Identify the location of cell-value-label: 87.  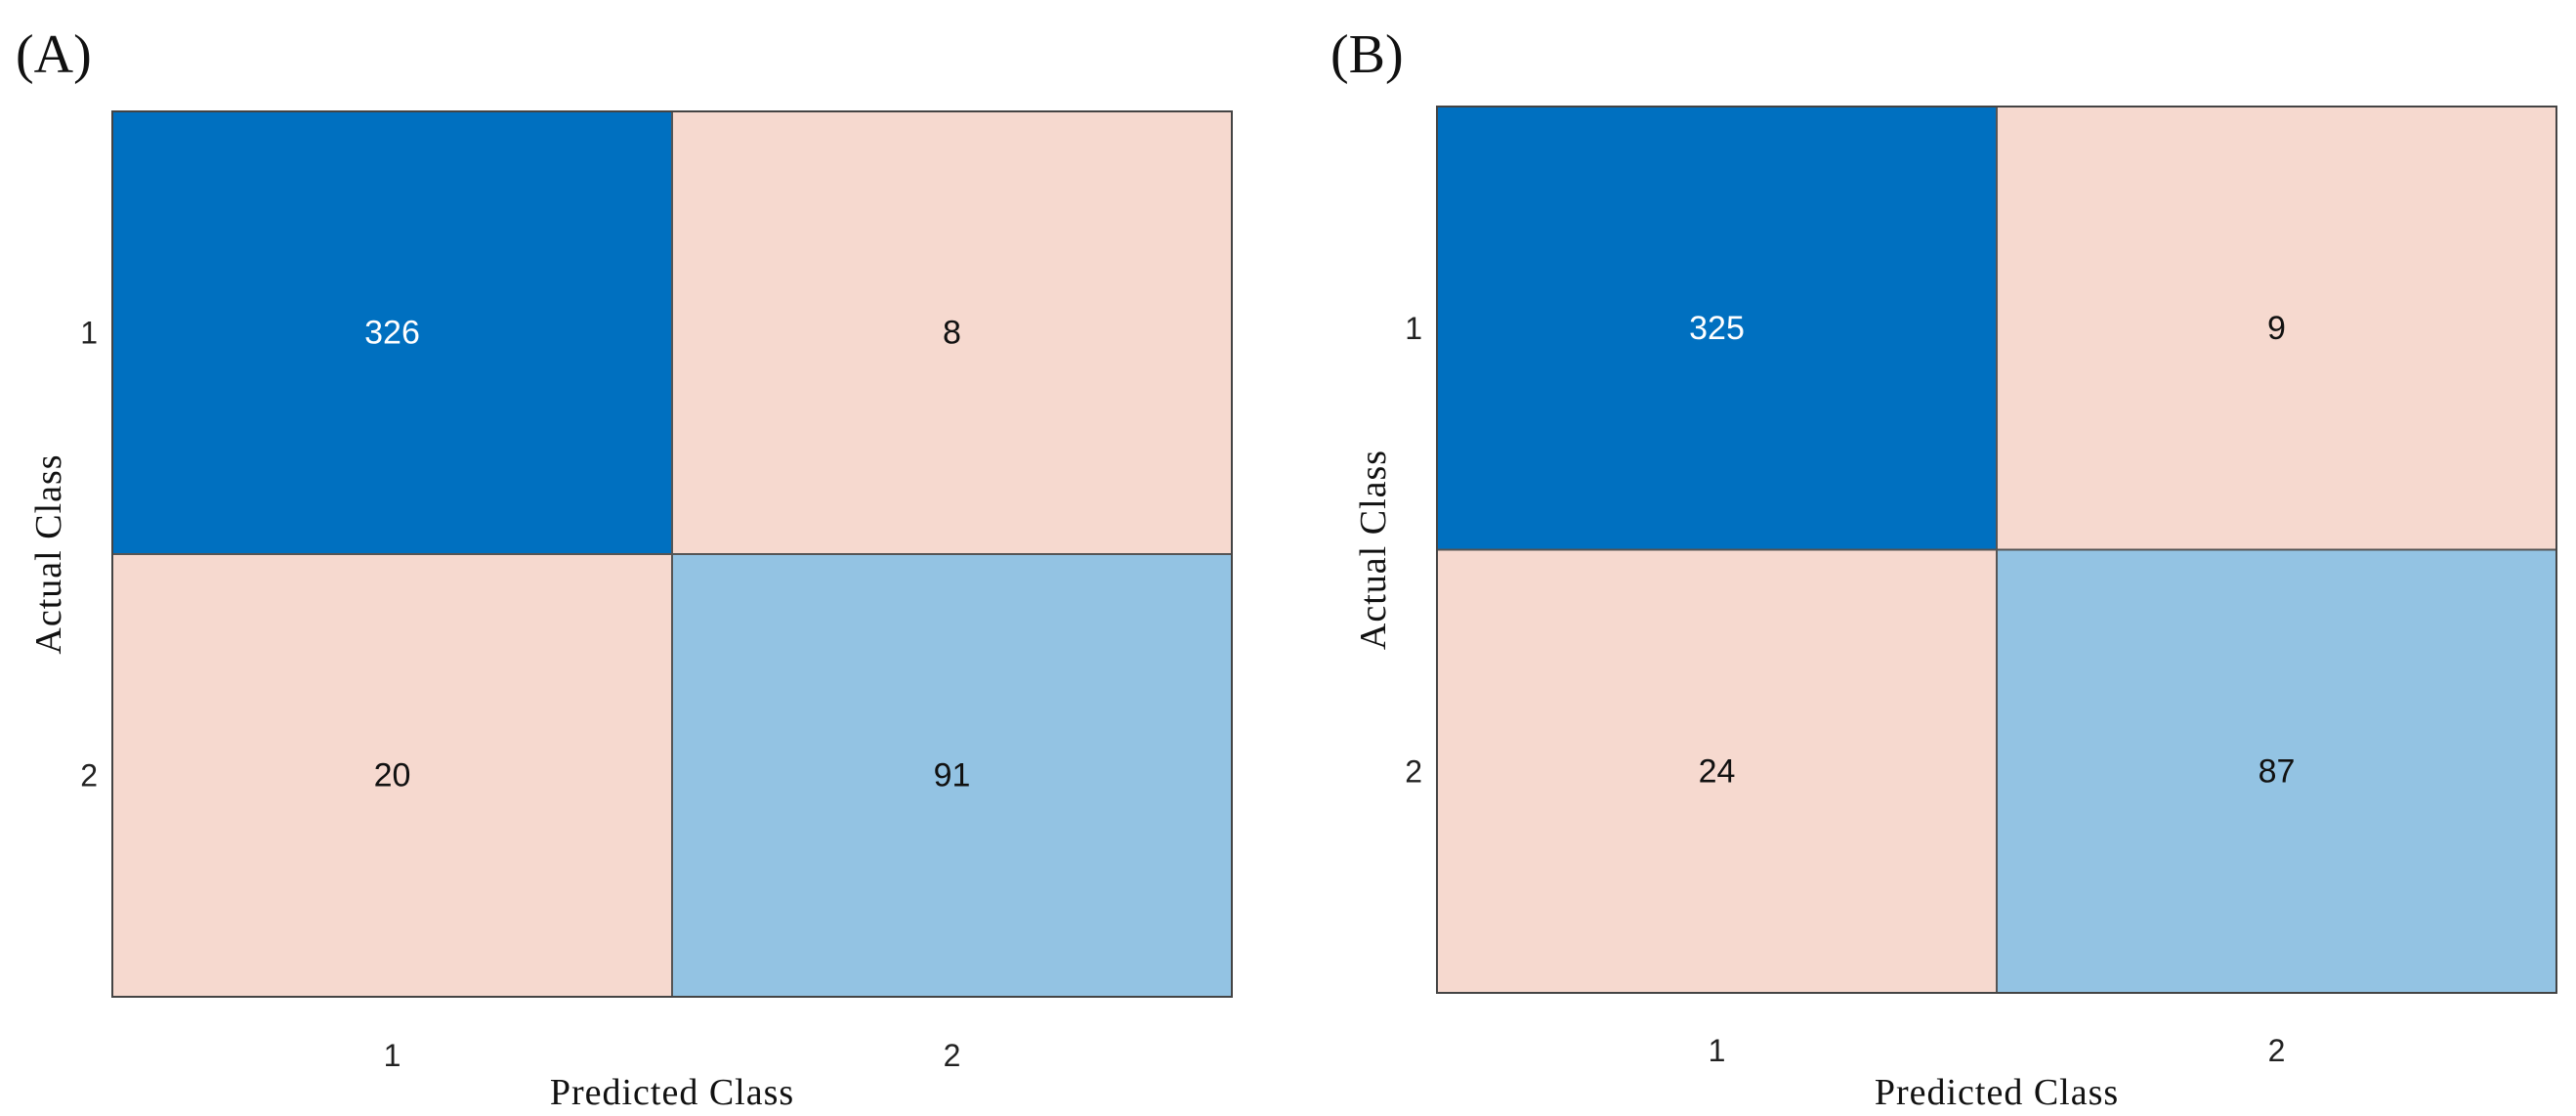
(2277, 771).